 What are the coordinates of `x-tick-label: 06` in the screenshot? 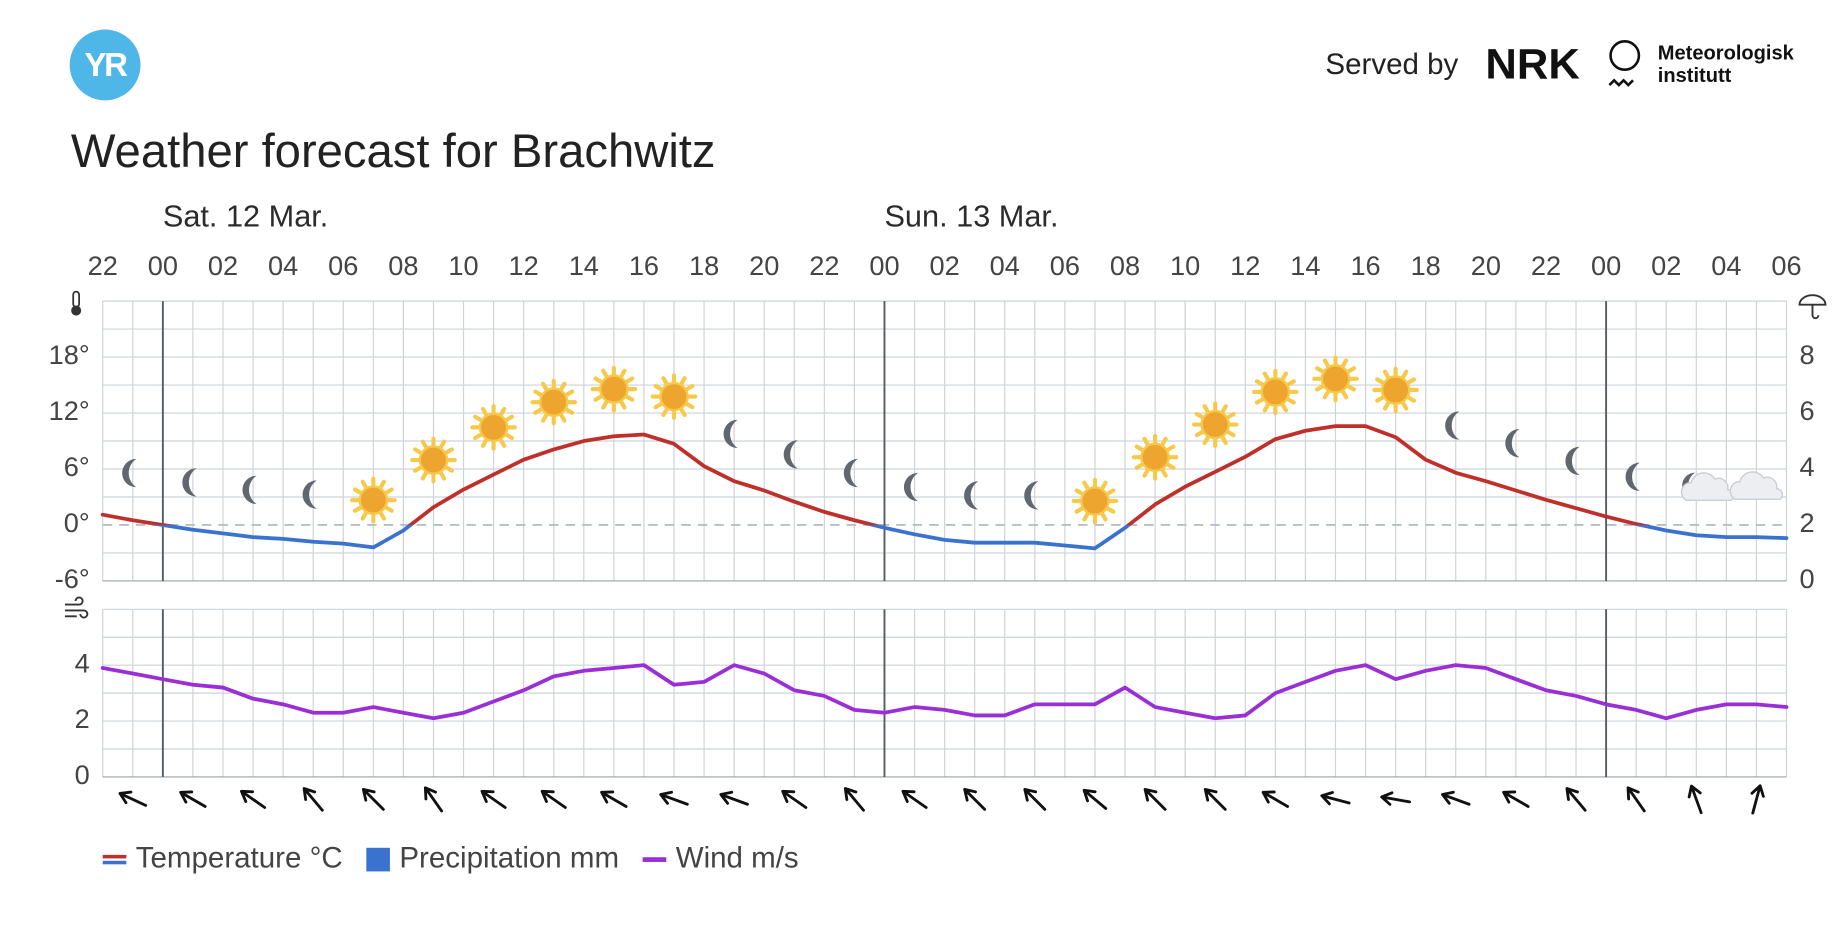 It's located at (1065, 265).